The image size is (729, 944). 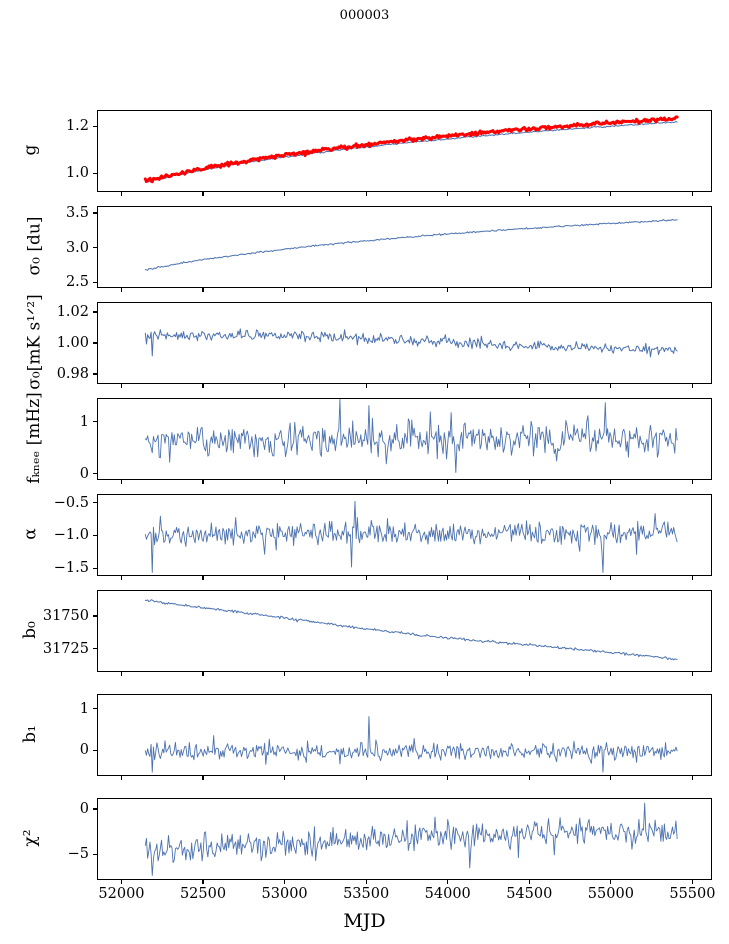 What do you see at coordinates (29, 734) in the screenshot?
I see `y-axis-label-b-1: b₁` at bounding box center [29, 734].